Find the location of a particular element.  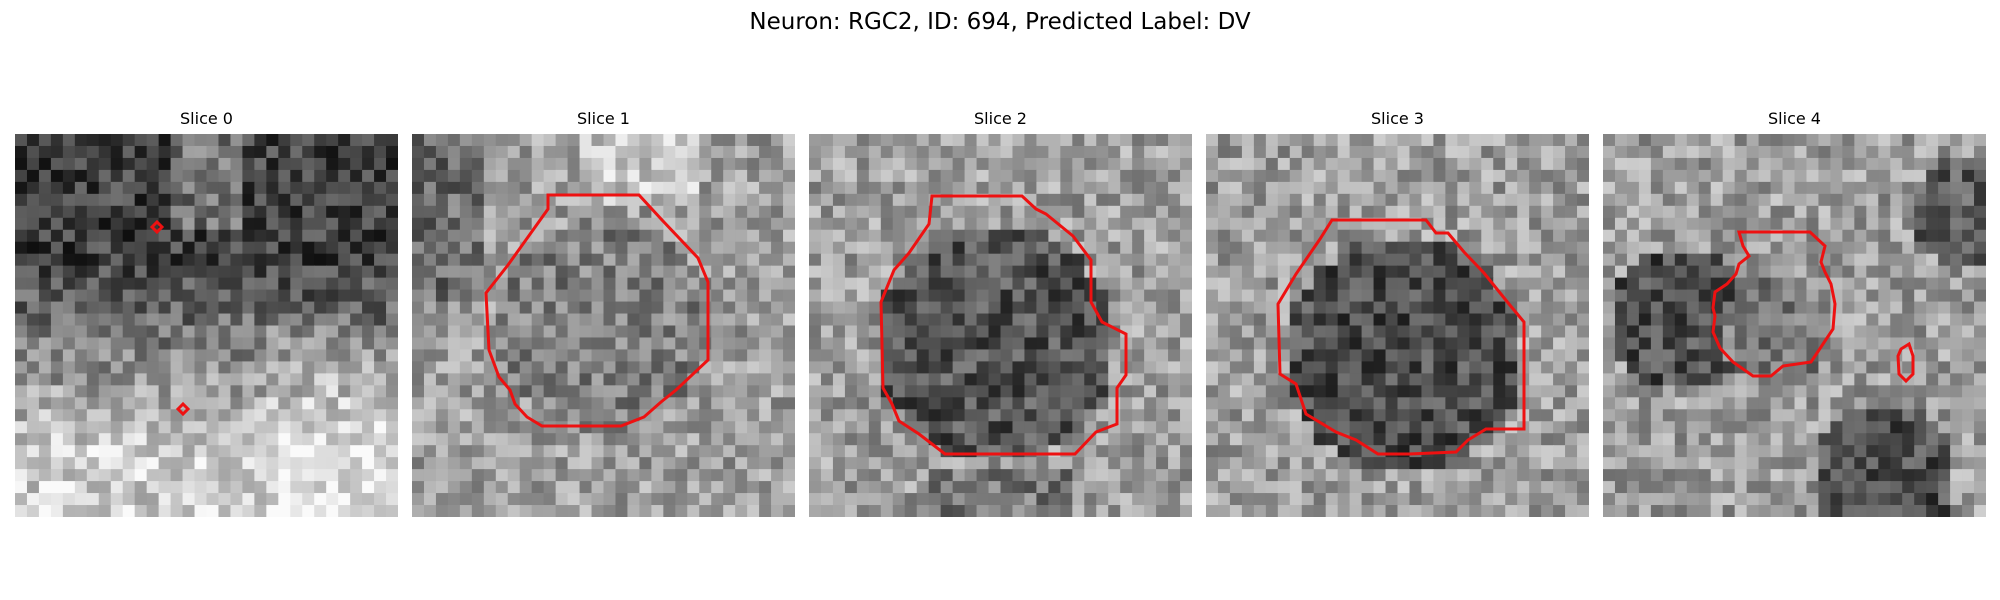

slice-panel-0: Slice 0 is located at coordinates (206, 312).